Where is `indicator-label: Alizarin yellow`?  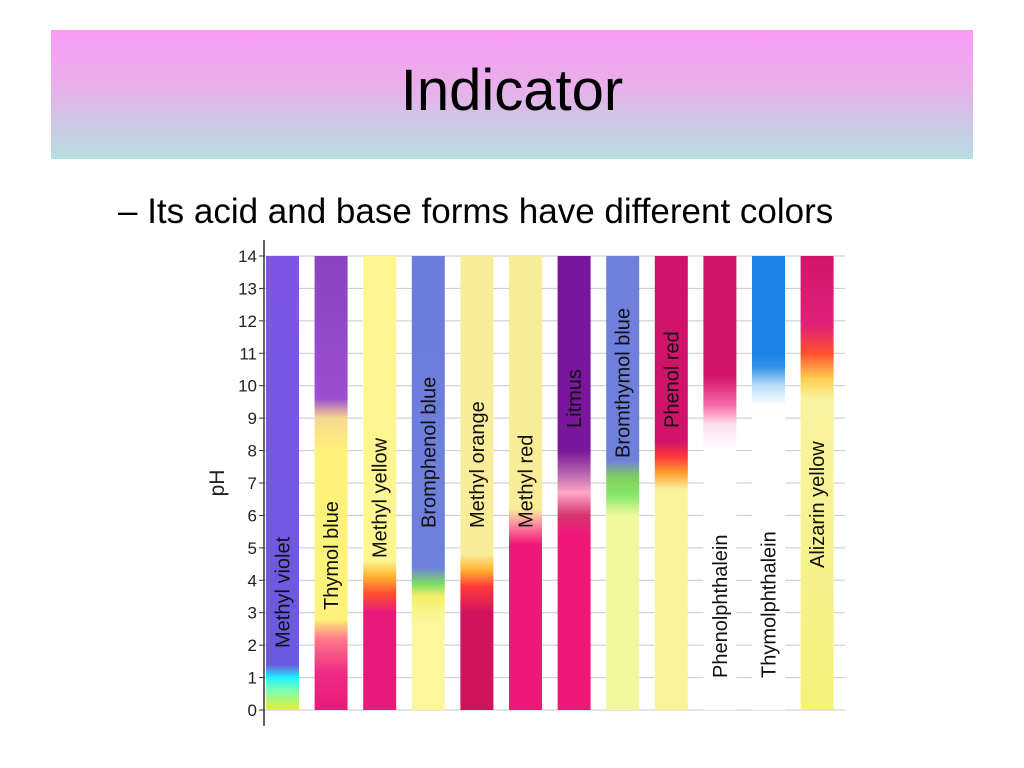
indicator-label: Alizarin yellow is located at coordinates (818, 504).